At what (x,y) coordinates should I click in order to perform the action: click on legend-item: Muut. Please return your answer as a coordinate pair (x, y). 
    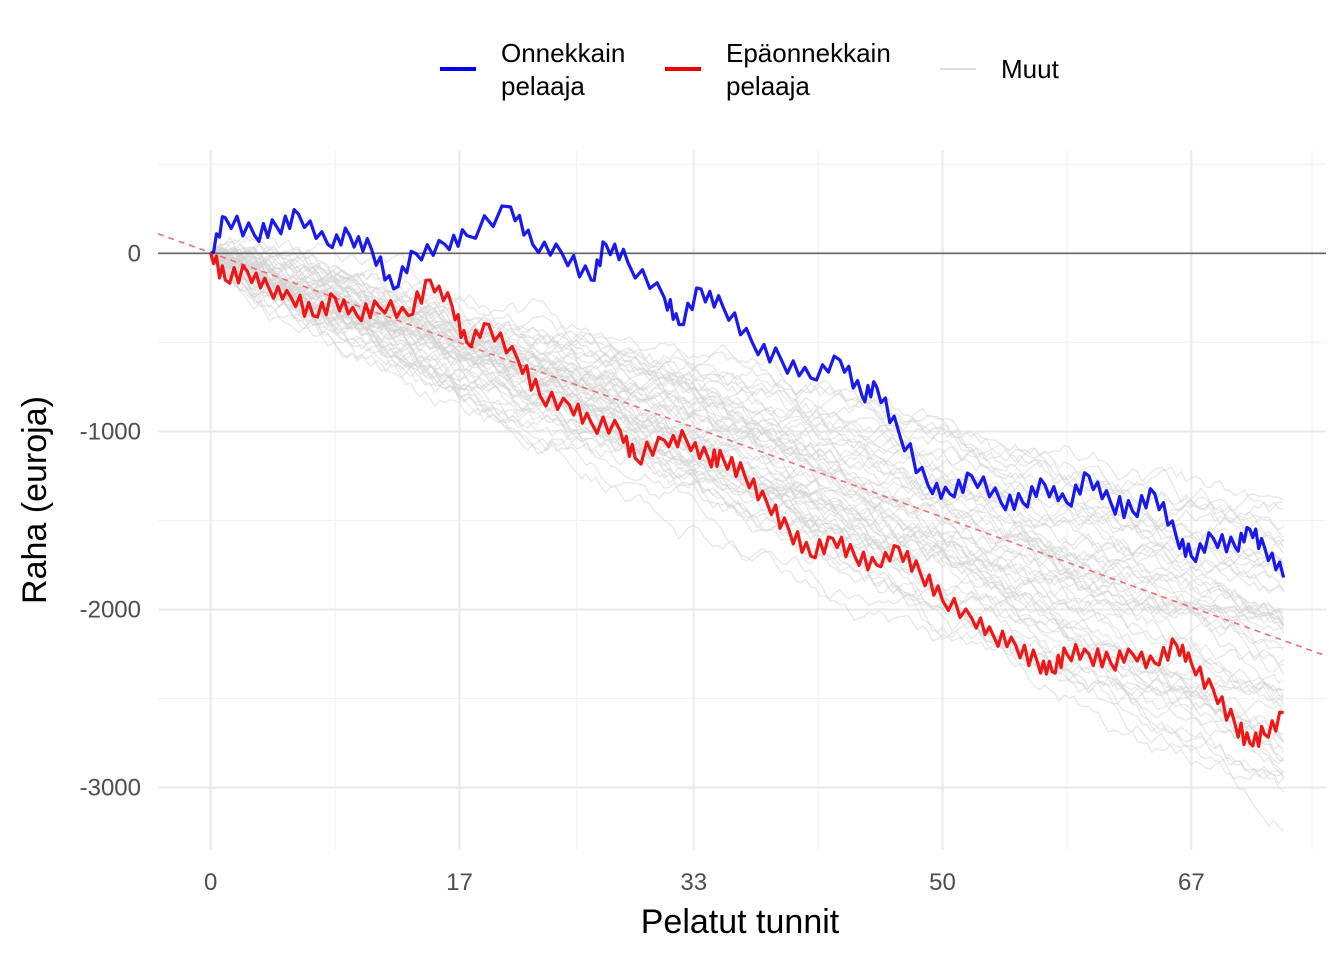
    Looking at the image, I should click on (1000, 69).